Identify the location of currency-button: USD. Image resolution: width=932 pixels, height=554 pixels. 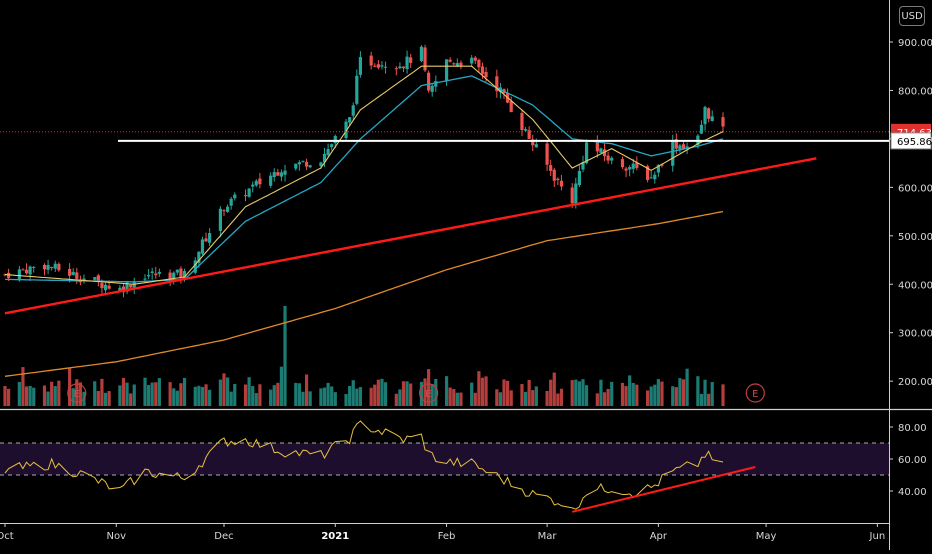
(912, 16).